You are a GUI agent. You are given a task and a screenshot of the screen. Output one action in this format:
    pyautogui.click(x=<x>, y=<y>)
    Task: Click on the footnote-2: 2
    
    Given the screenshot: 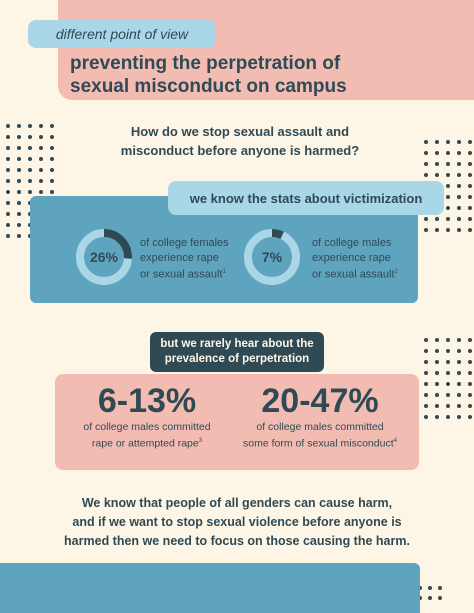 What is the action you would take?
    pyautogui.click(x=396, y=272)
    